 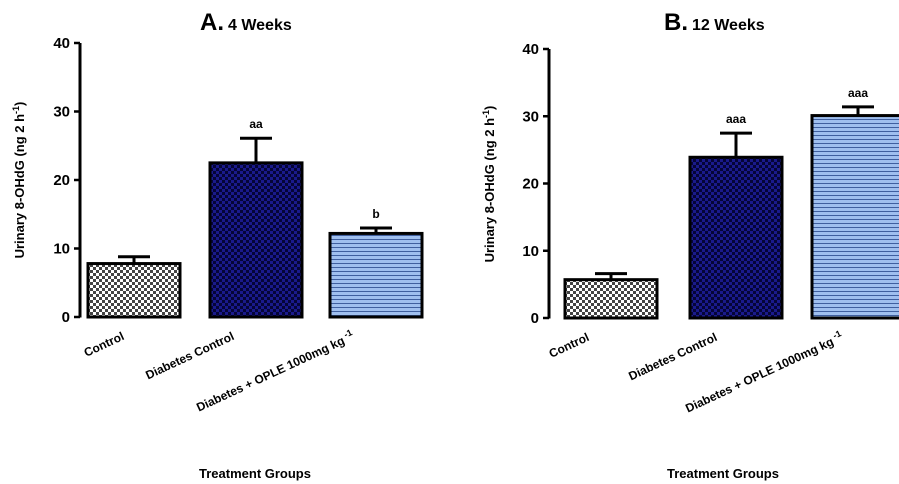 I want to click on significance-label: b, so click(x=375, y=214).